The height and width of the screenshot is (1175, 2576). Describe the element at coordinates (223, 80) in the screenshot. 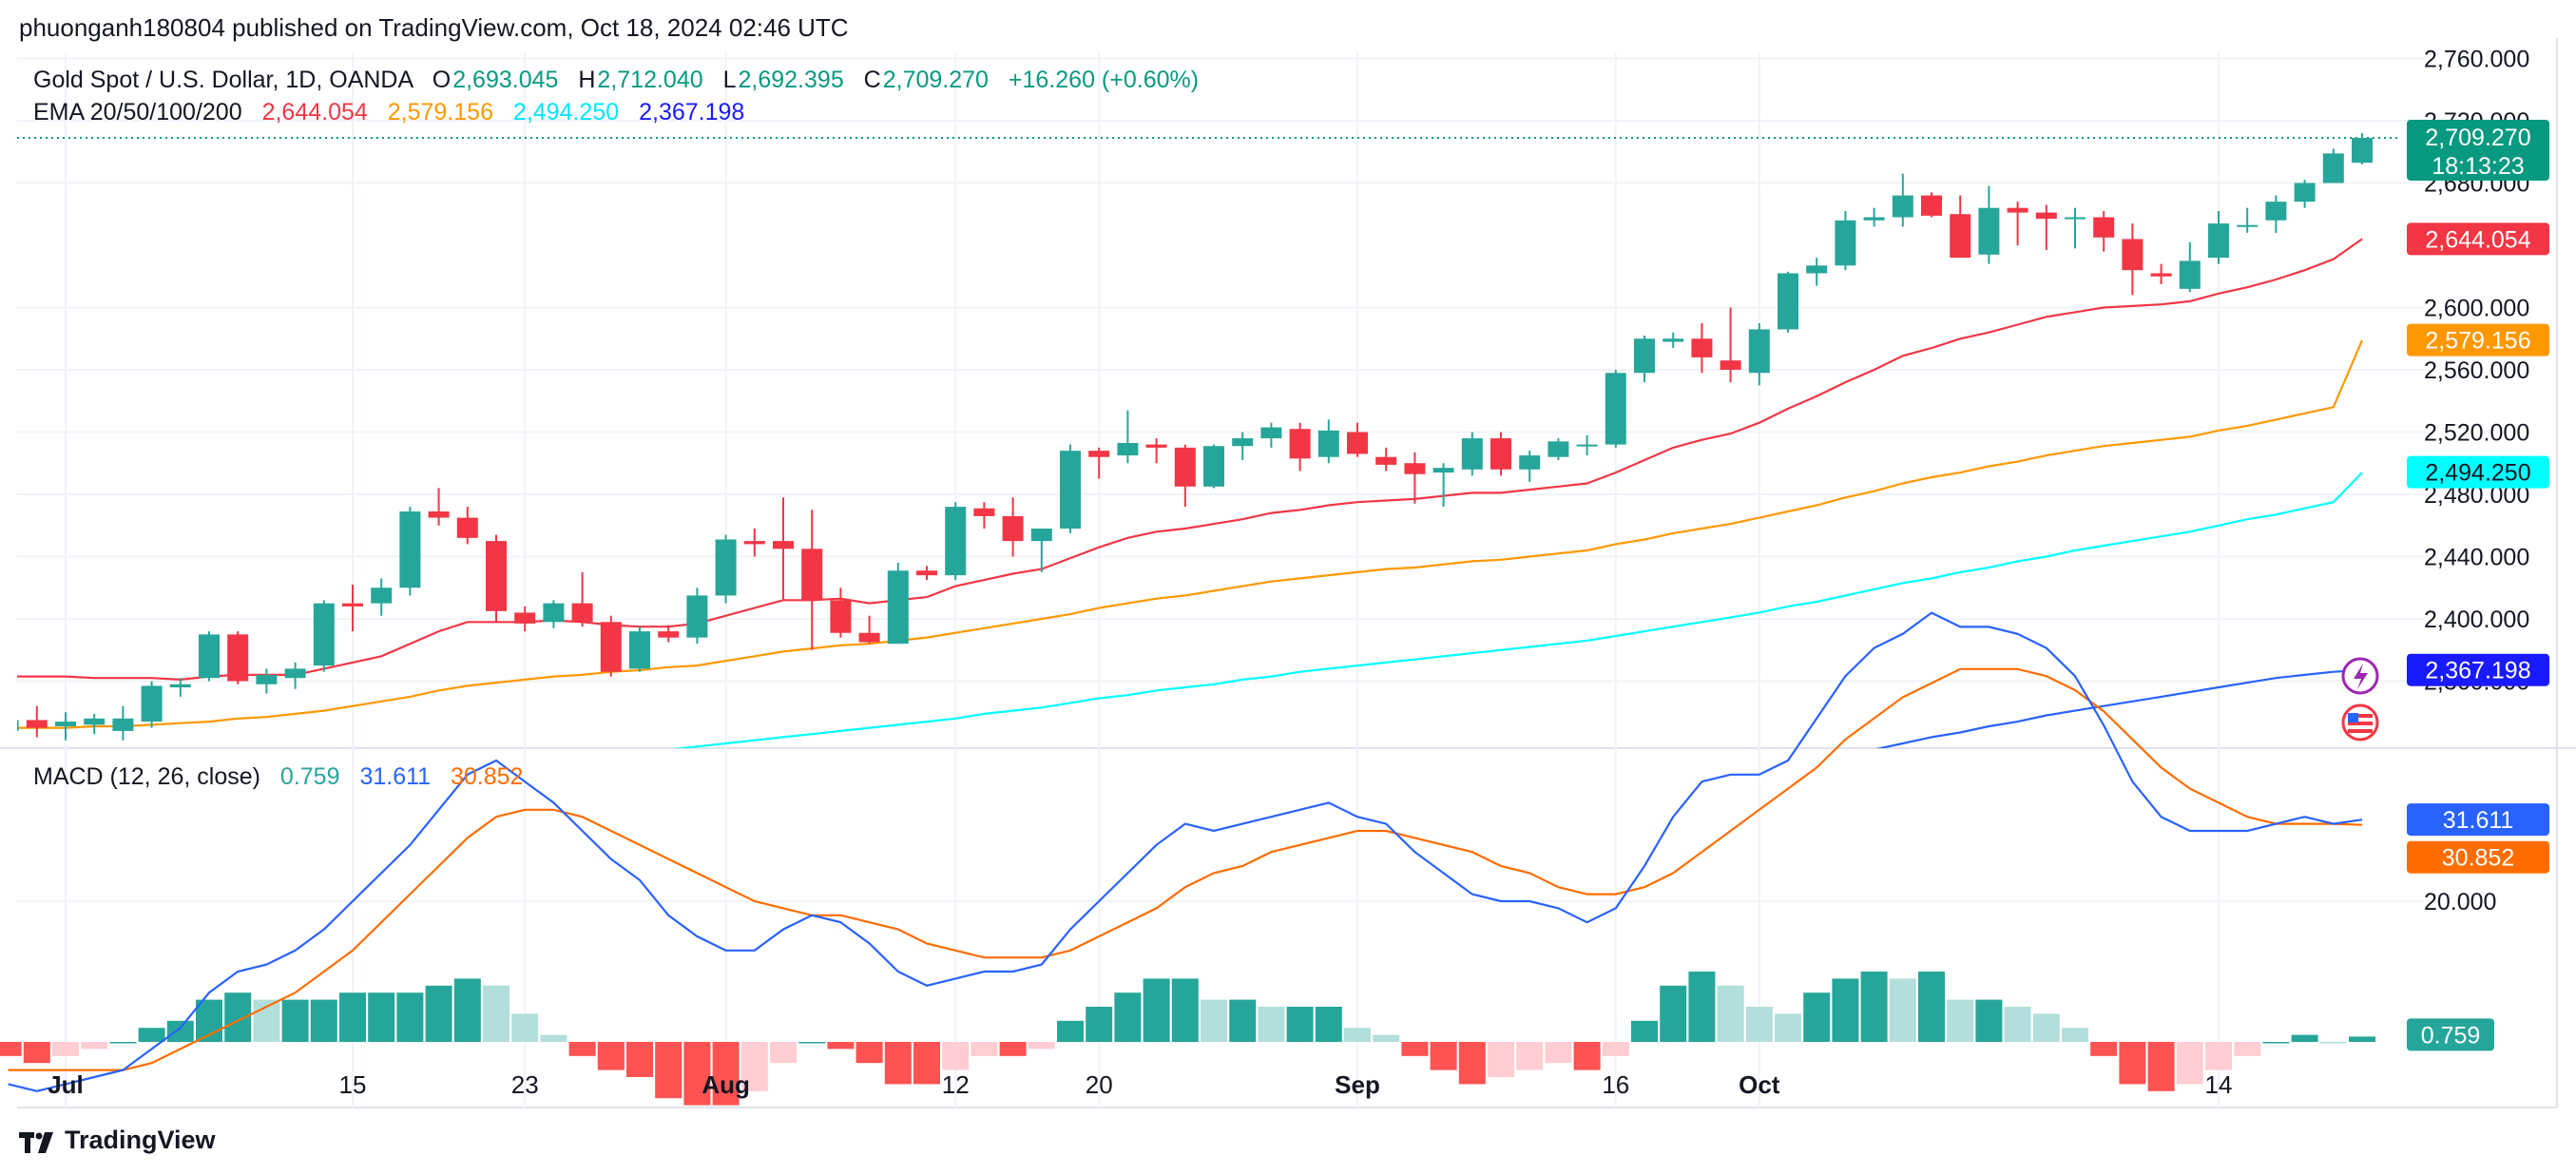

I see `symbol-name: Gold Spot / U.S. Dollar, 1D, OANDA` at that location.